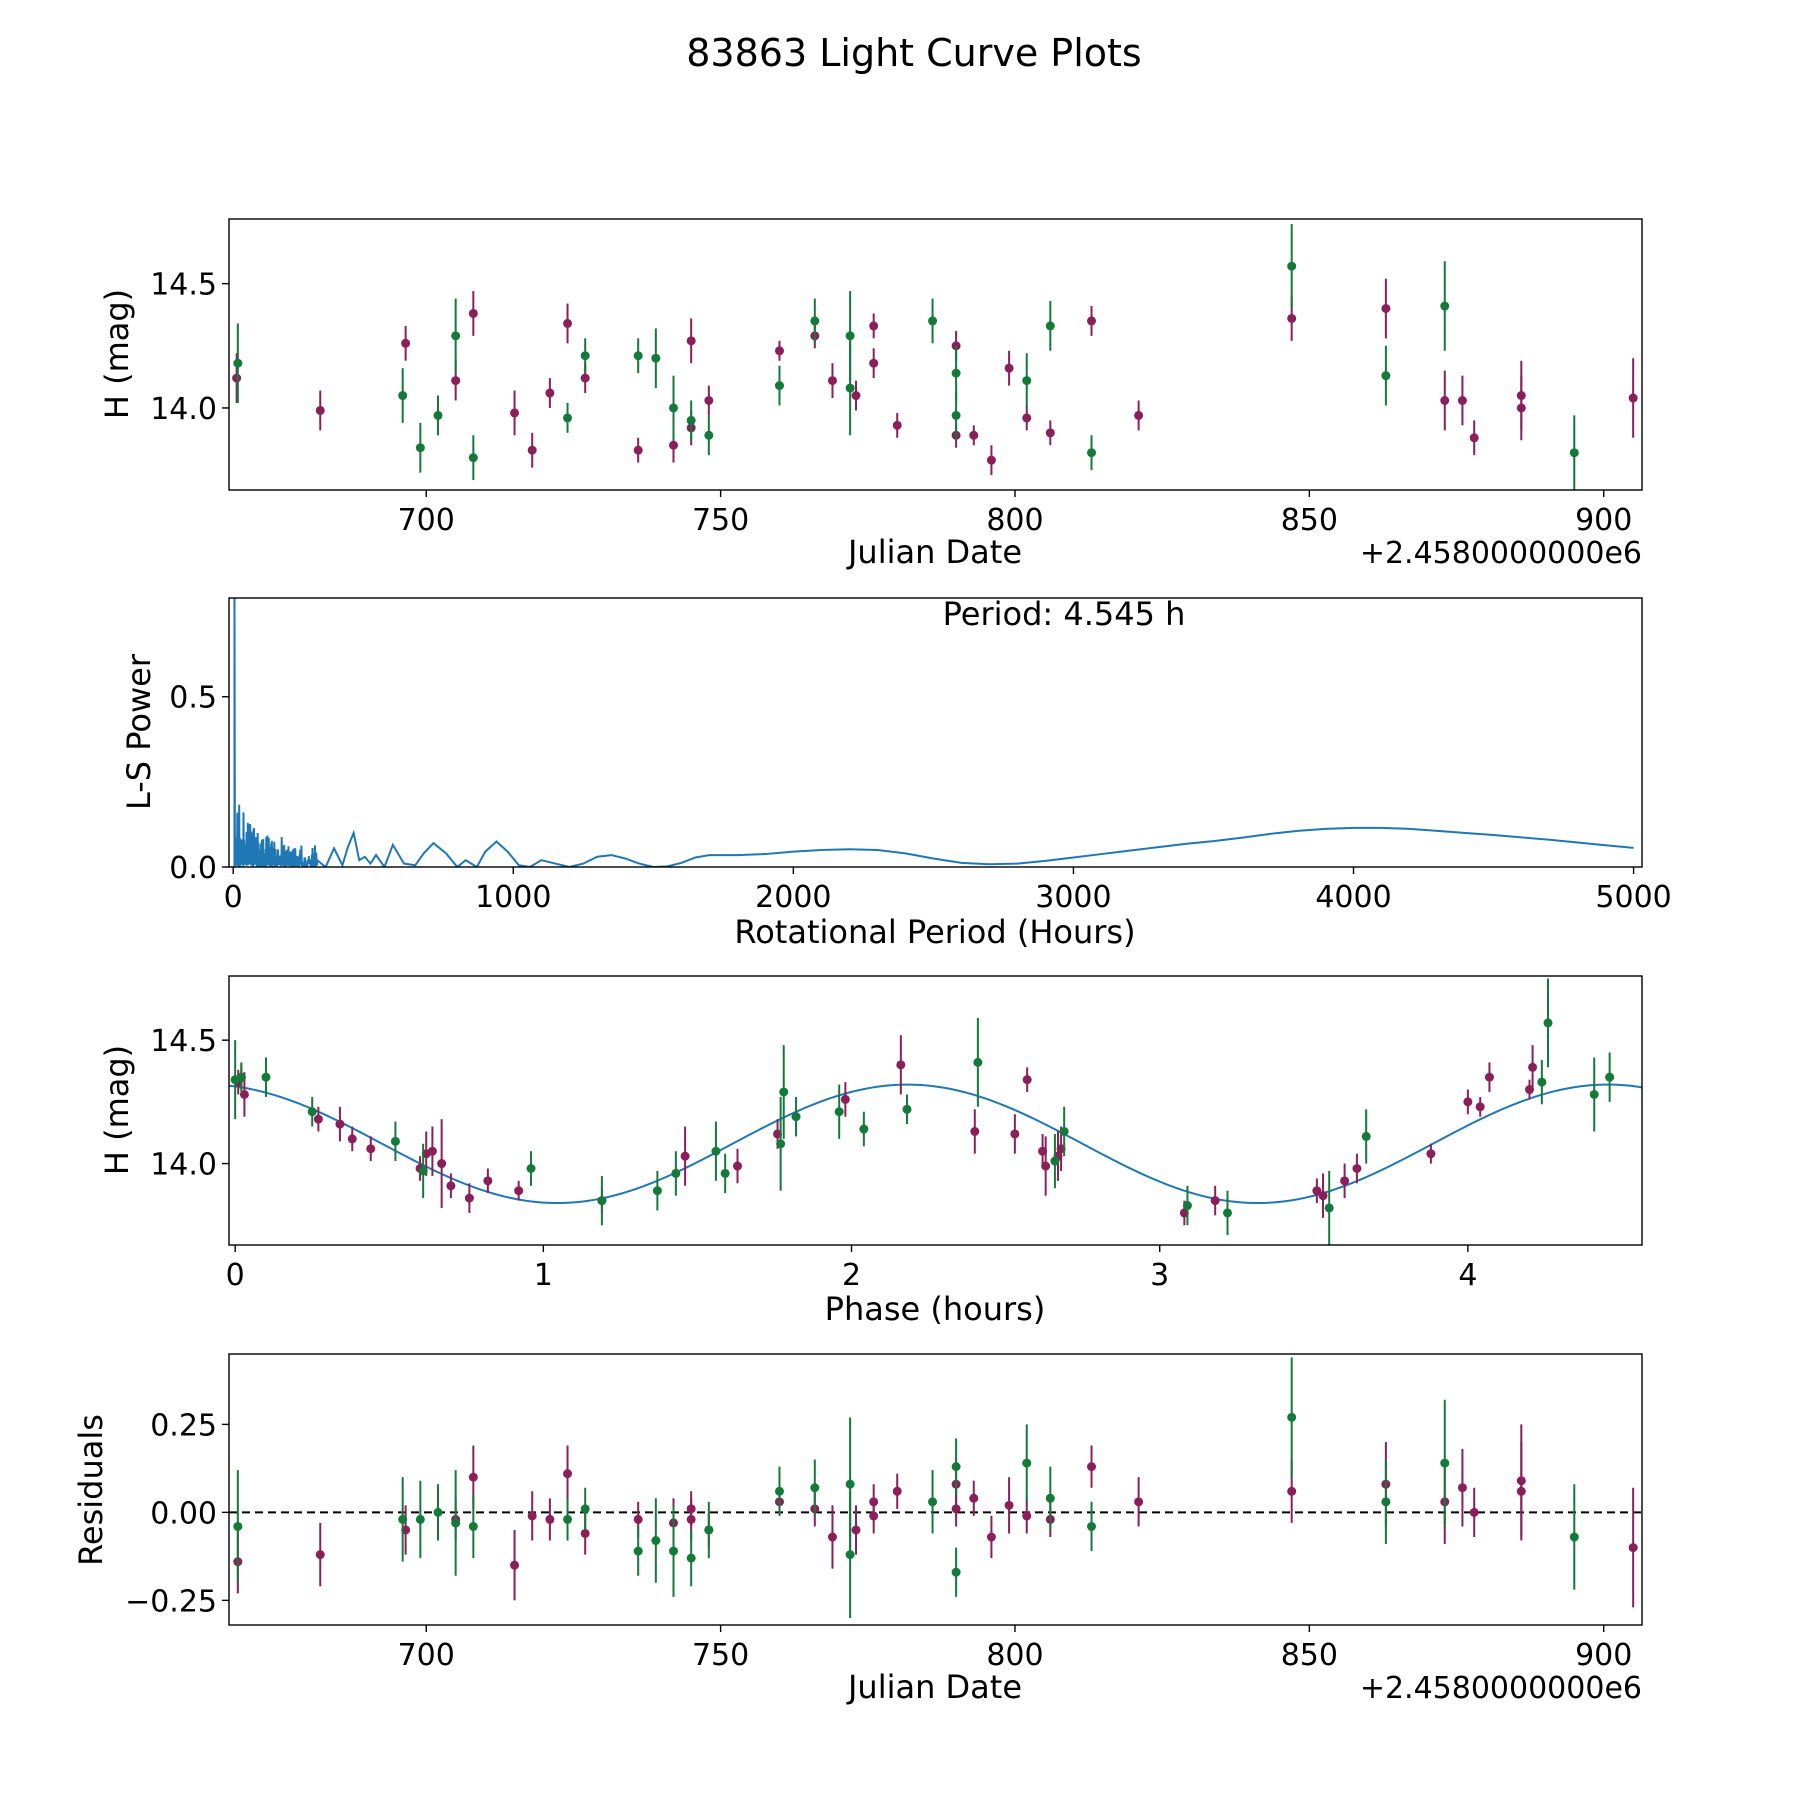  What do you see at coordinates (233, 897) in the screenshot?
I see `x-tick-label: 0` at bounding box center [233, 897].